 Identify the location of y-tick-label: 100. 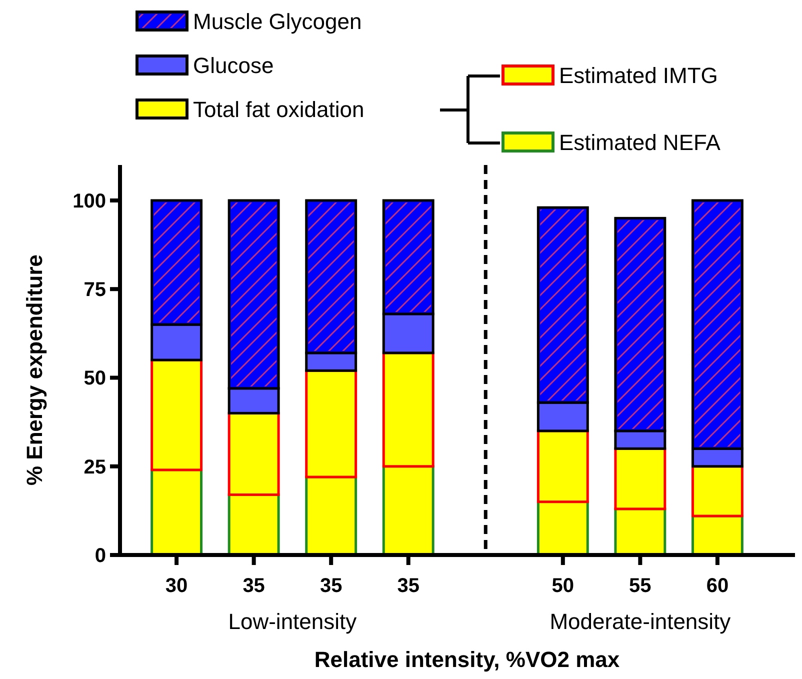
(89, 201).